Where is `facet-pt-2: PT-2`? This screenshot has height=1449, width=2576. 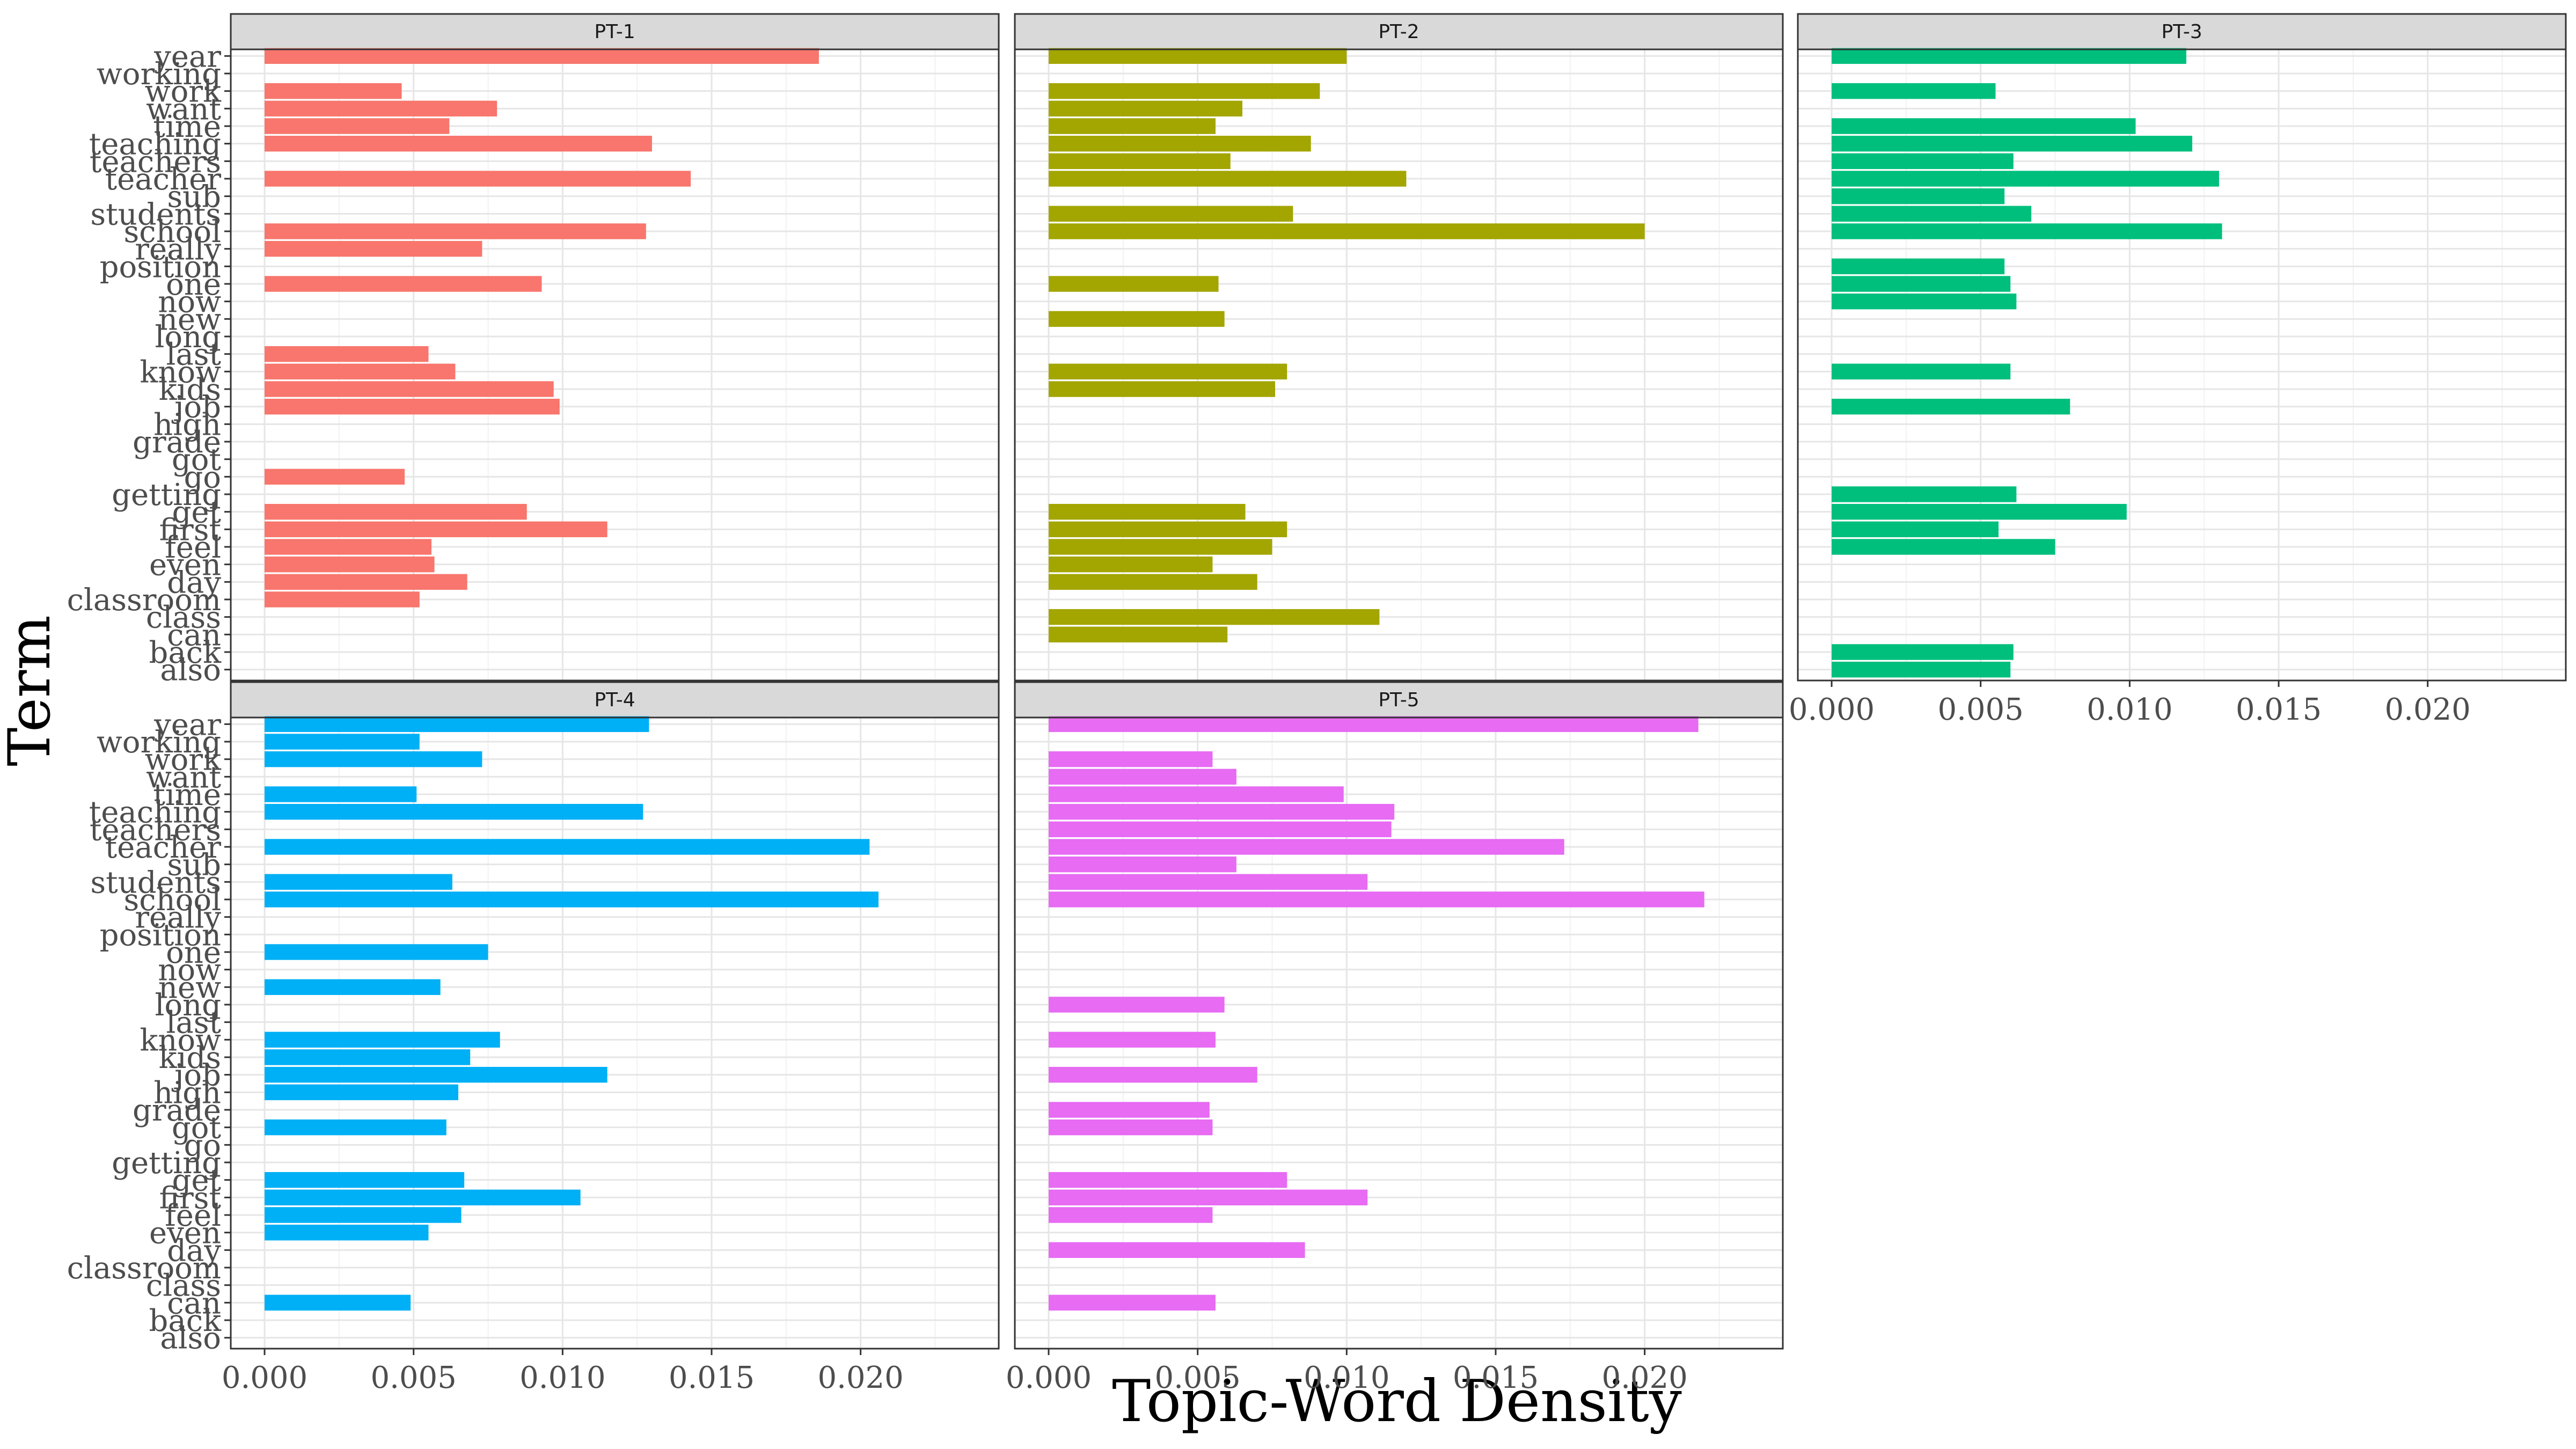 facet-pt-2: PT-2 is located at coordinates (1399, 347).